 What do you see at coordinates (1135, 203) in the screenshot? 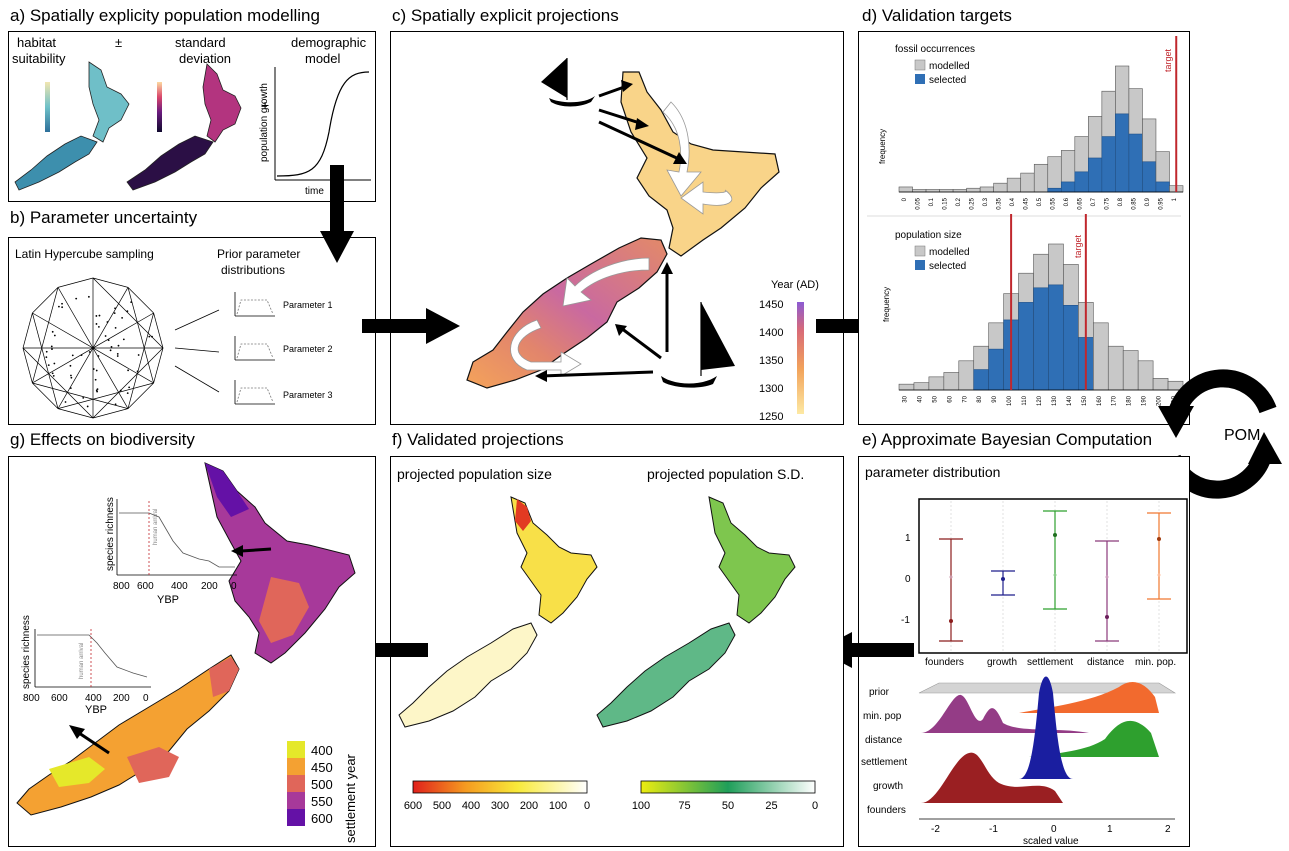
I see `hist-tick-label: 0.85` at bounding box center [1135, 203].